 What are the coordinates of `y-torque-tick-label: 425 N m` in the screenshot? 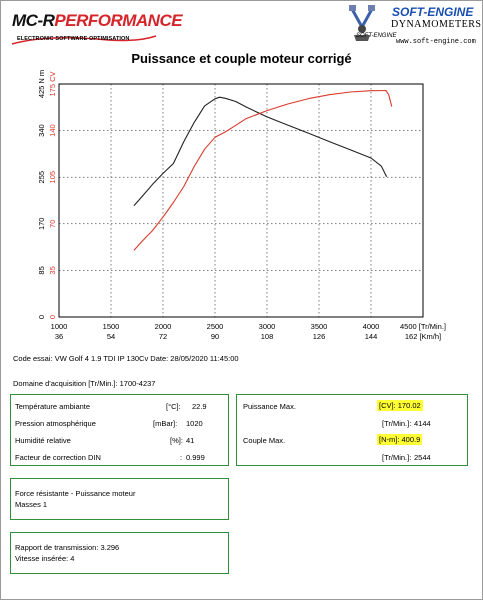 It's located at (41, 84).